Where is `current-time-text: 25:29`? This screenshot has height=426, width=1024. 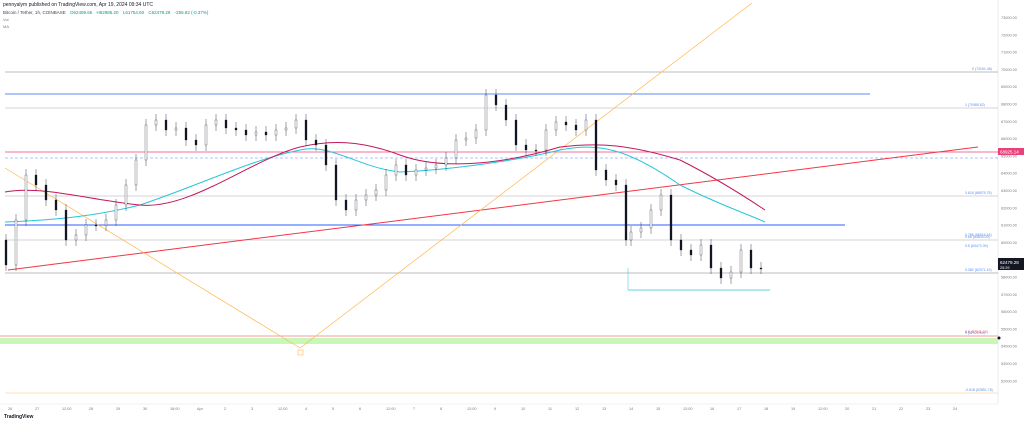
current-time-text: 25:29 is located at coordinates (1005, 268).